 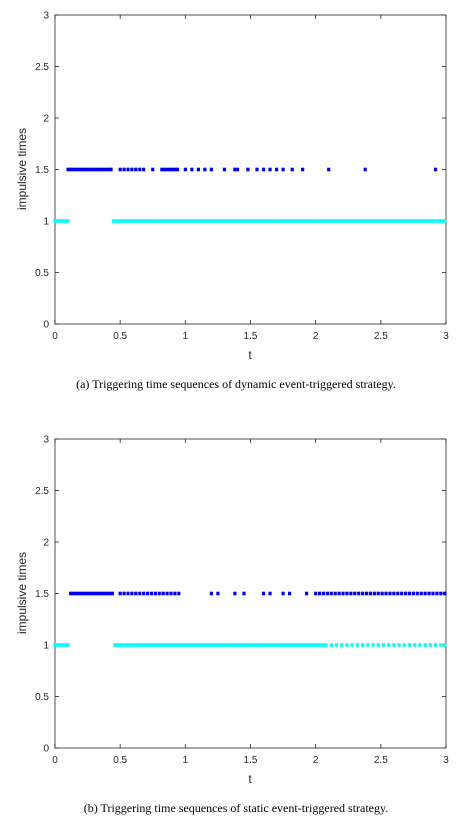 What do you see at coordinates (55, 760) in the screenshot?
I see `x-tick-label: 0` at bounding box center [55, 760].